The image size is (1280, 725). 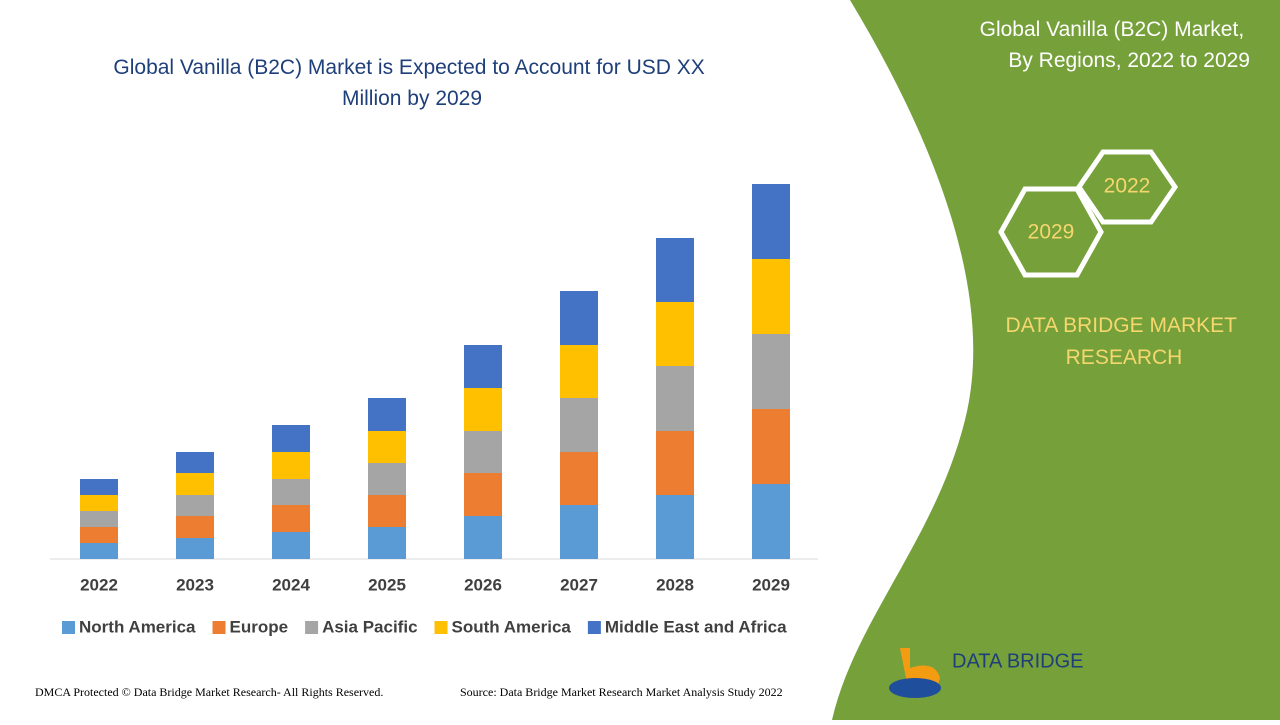 What do you see at coordinates (1124, 357) in the screenshot?
I see `brand-line: RESEARCH` at bounding box center [1124, 357].